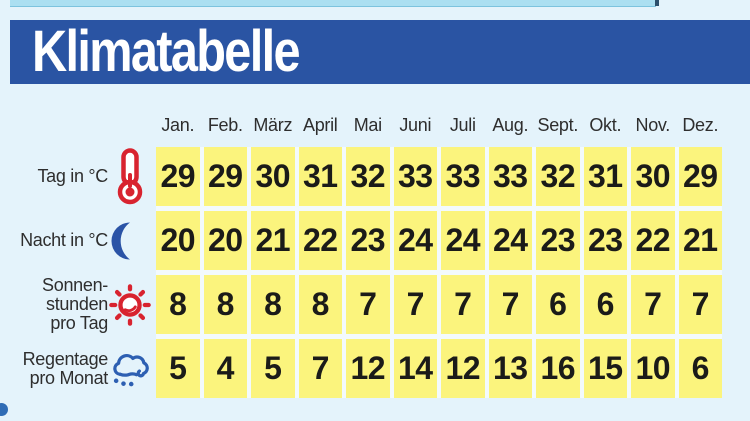 The image size is (750, 421). What do you see at coordinates (65, 358) in the screenshot?
I see `row-label-line: Regentage` at bounding box center [65, 358].